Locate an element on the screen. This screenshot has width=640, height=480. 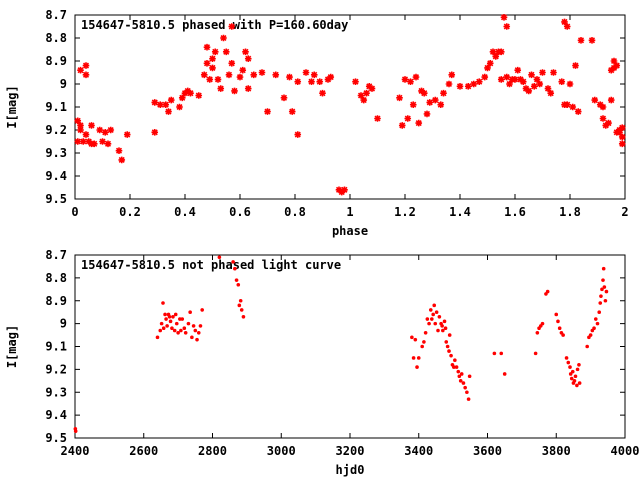
chart-title: 154647-5810.5 not phased light curve is located at coordinates (211, 265).